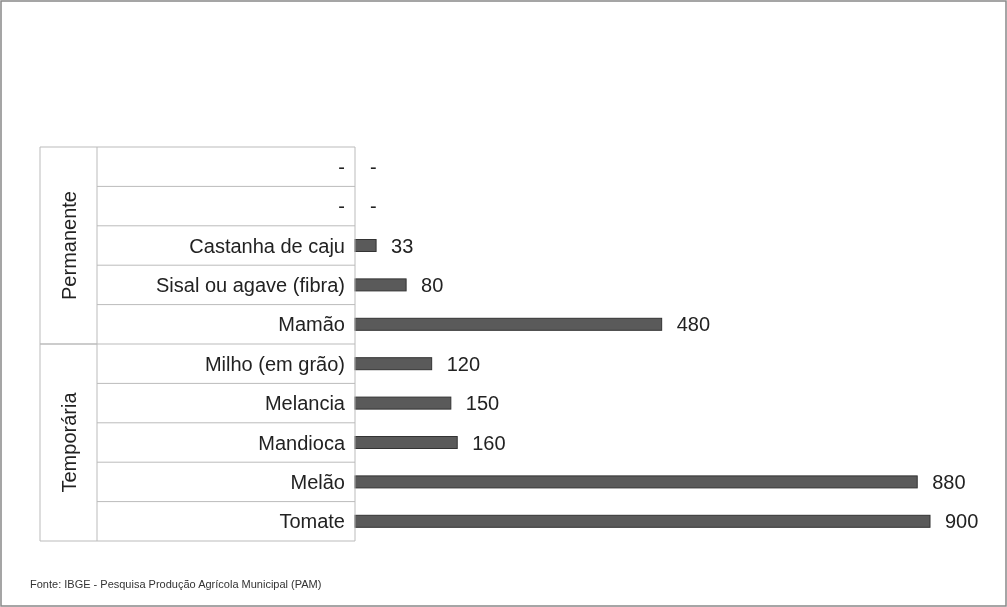 This screenshot has width=1007, height=607. What do you see at coordinates (274, 363) in the screenshot?
I see `y-tick-label: Milho (em grão)` at bounding box center [274, 363].